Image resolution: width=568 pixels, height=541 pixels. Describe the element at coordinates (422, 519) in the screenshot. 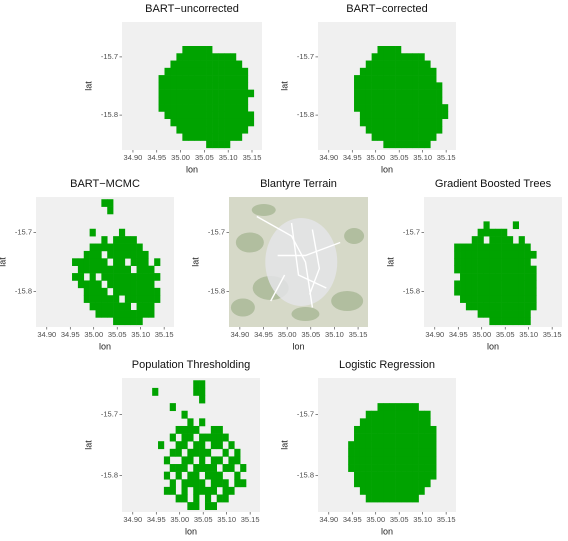

I see `x-tick-label: 35.10` at that location.